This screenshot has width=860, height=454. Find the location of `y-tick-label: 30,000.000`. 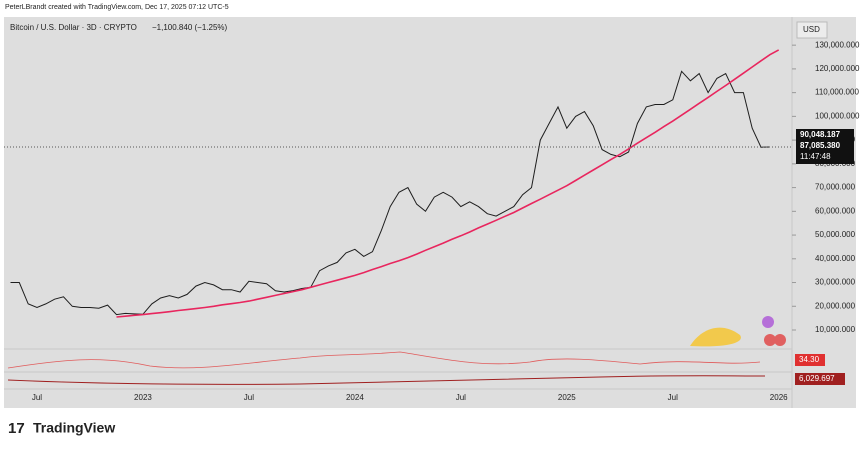

y-tick-label: 30,000.000 is located at coordinates (835, 282).